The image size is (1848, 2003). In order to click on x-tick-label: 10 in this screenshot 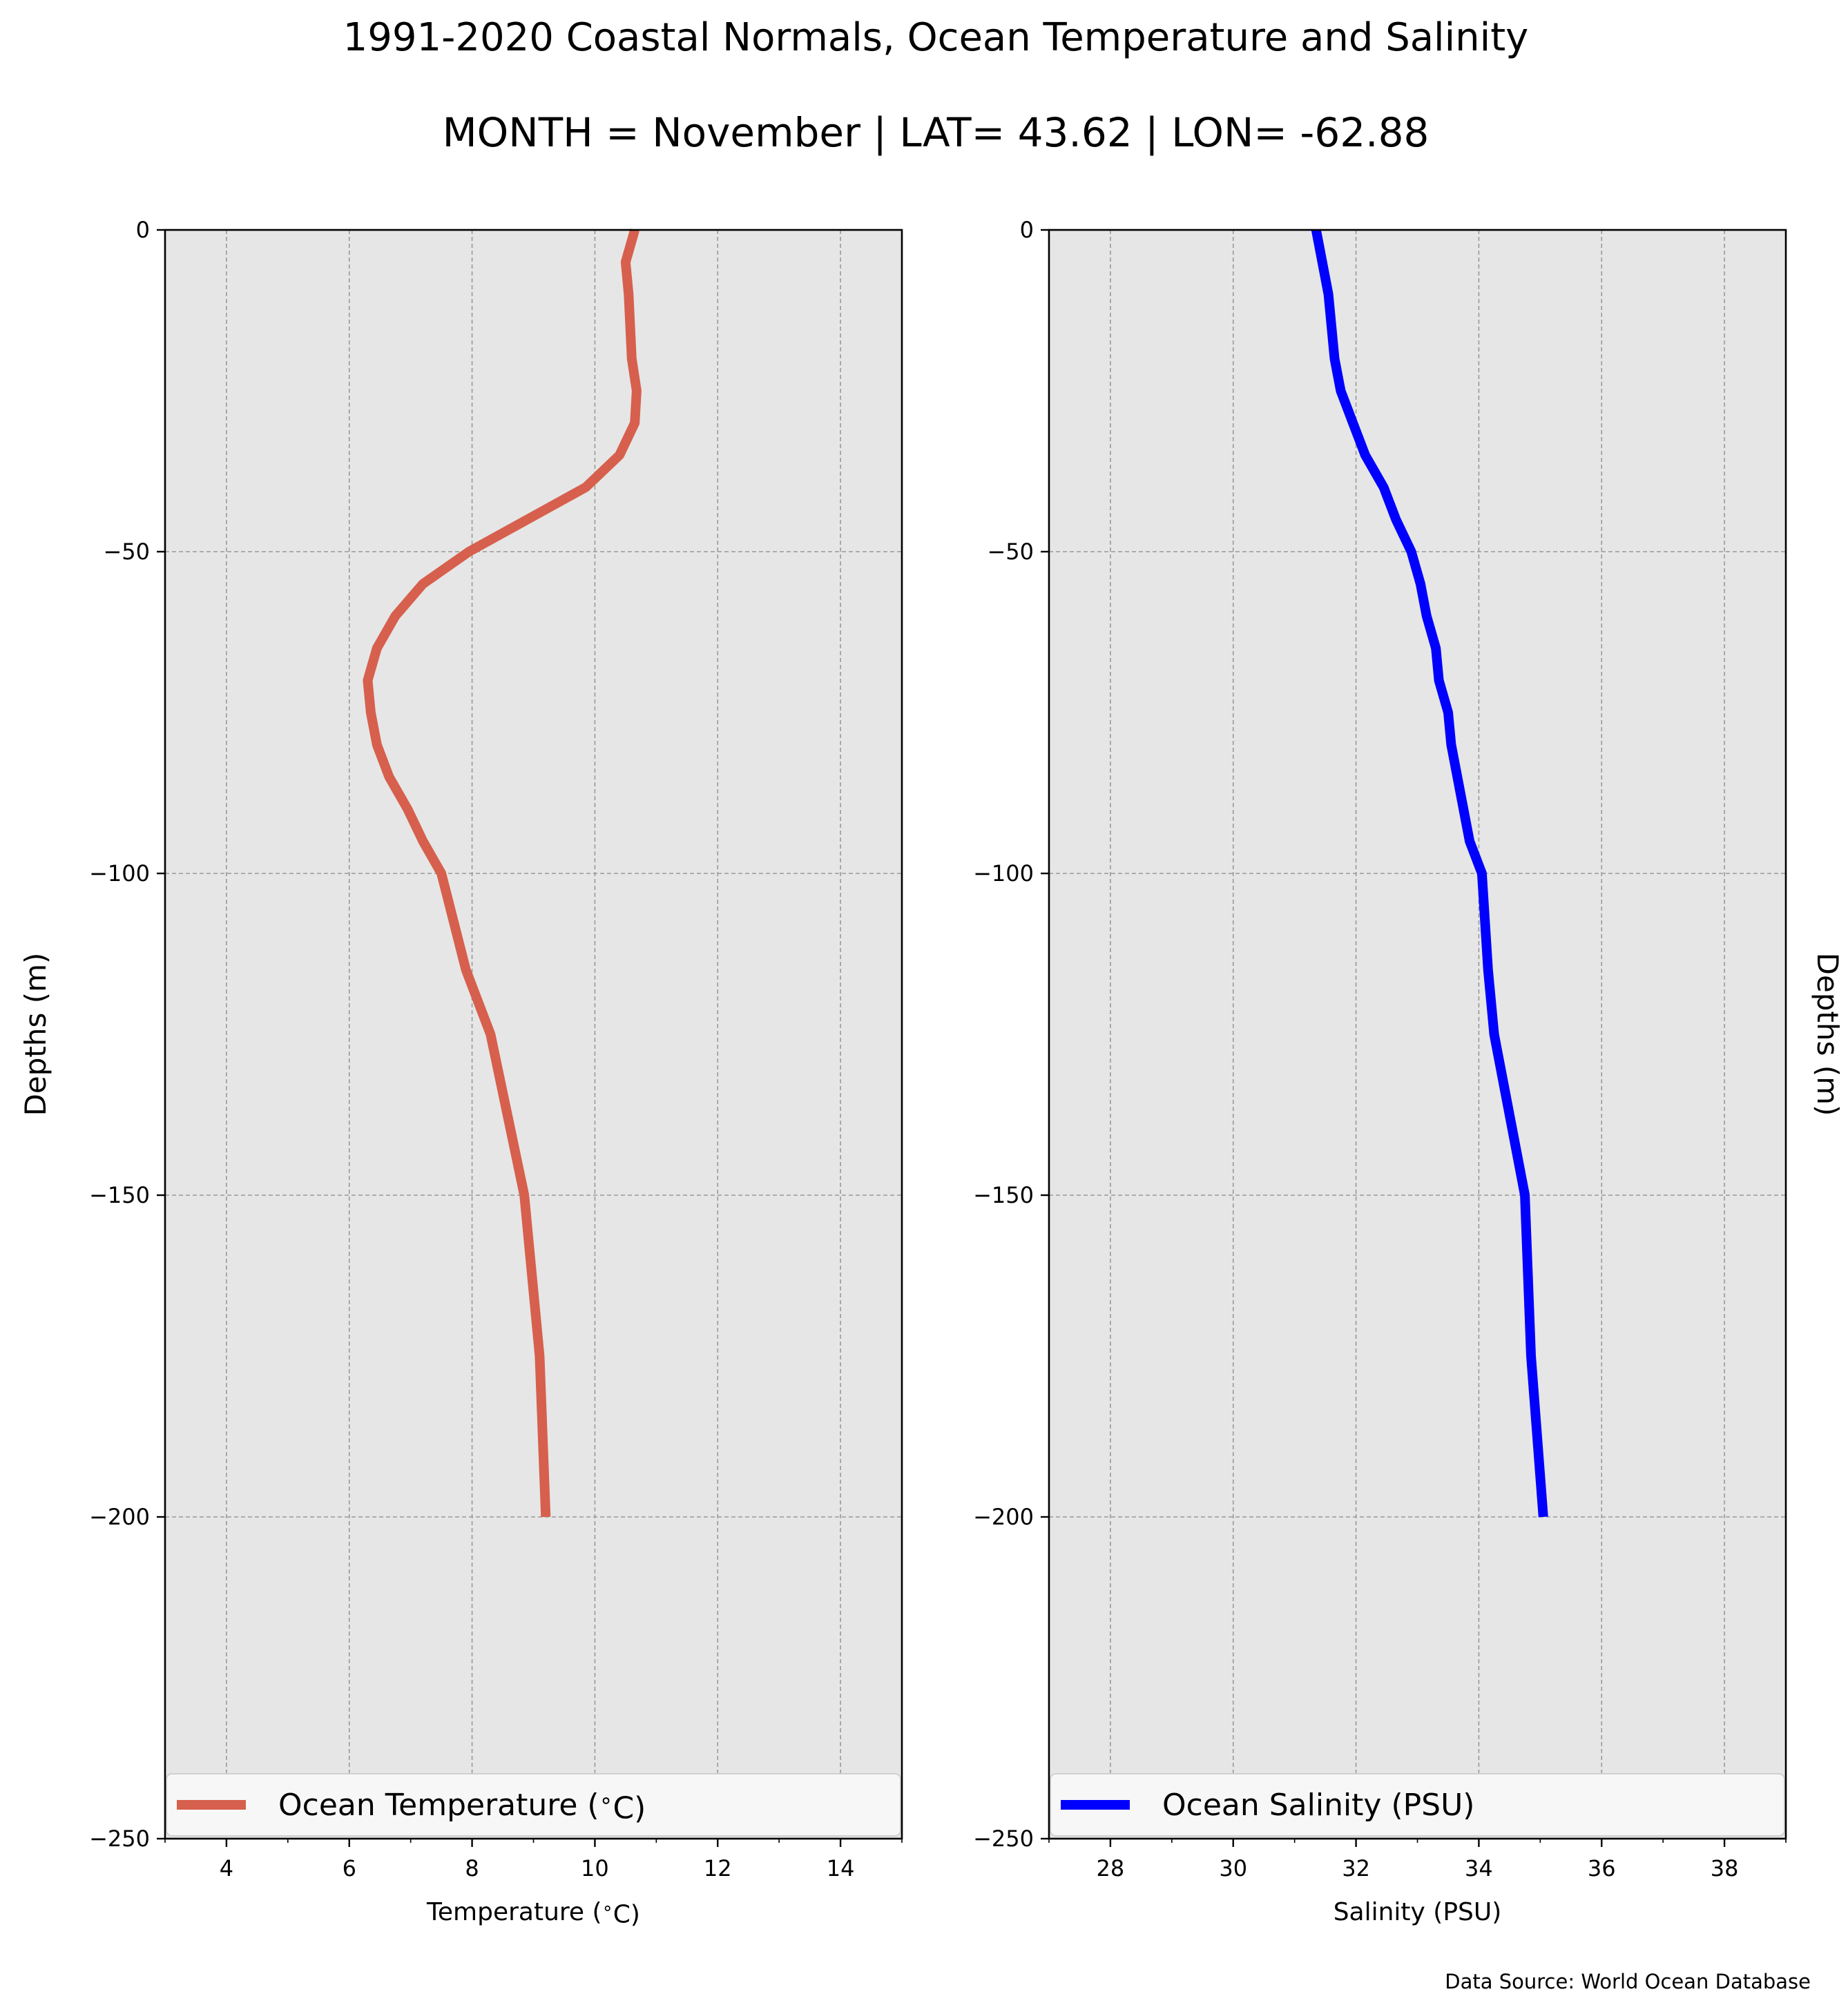, I will do `click(595, 1868)`.